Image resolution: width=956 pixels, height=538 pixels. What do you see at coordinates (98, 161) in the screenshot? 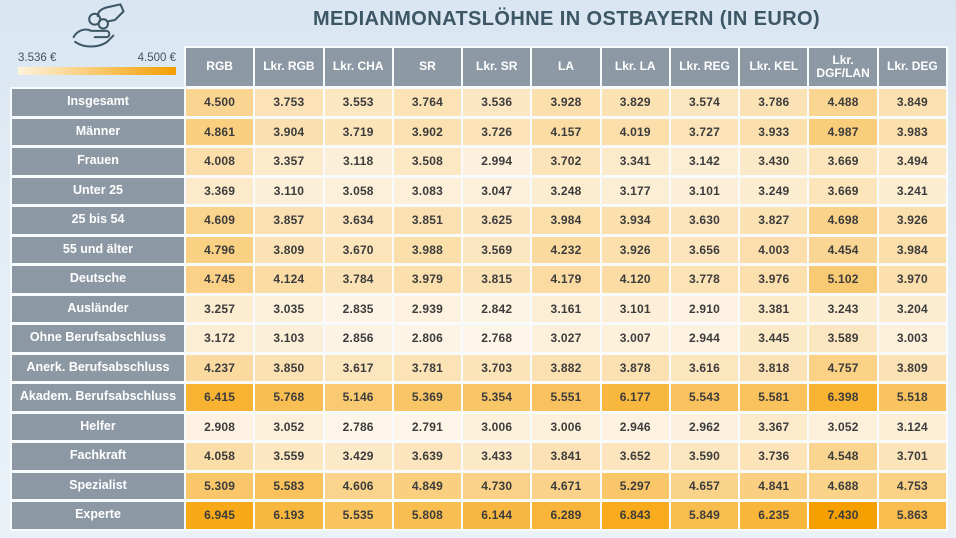
I see `row-header: Frauen` at bounding box center [98, 161].